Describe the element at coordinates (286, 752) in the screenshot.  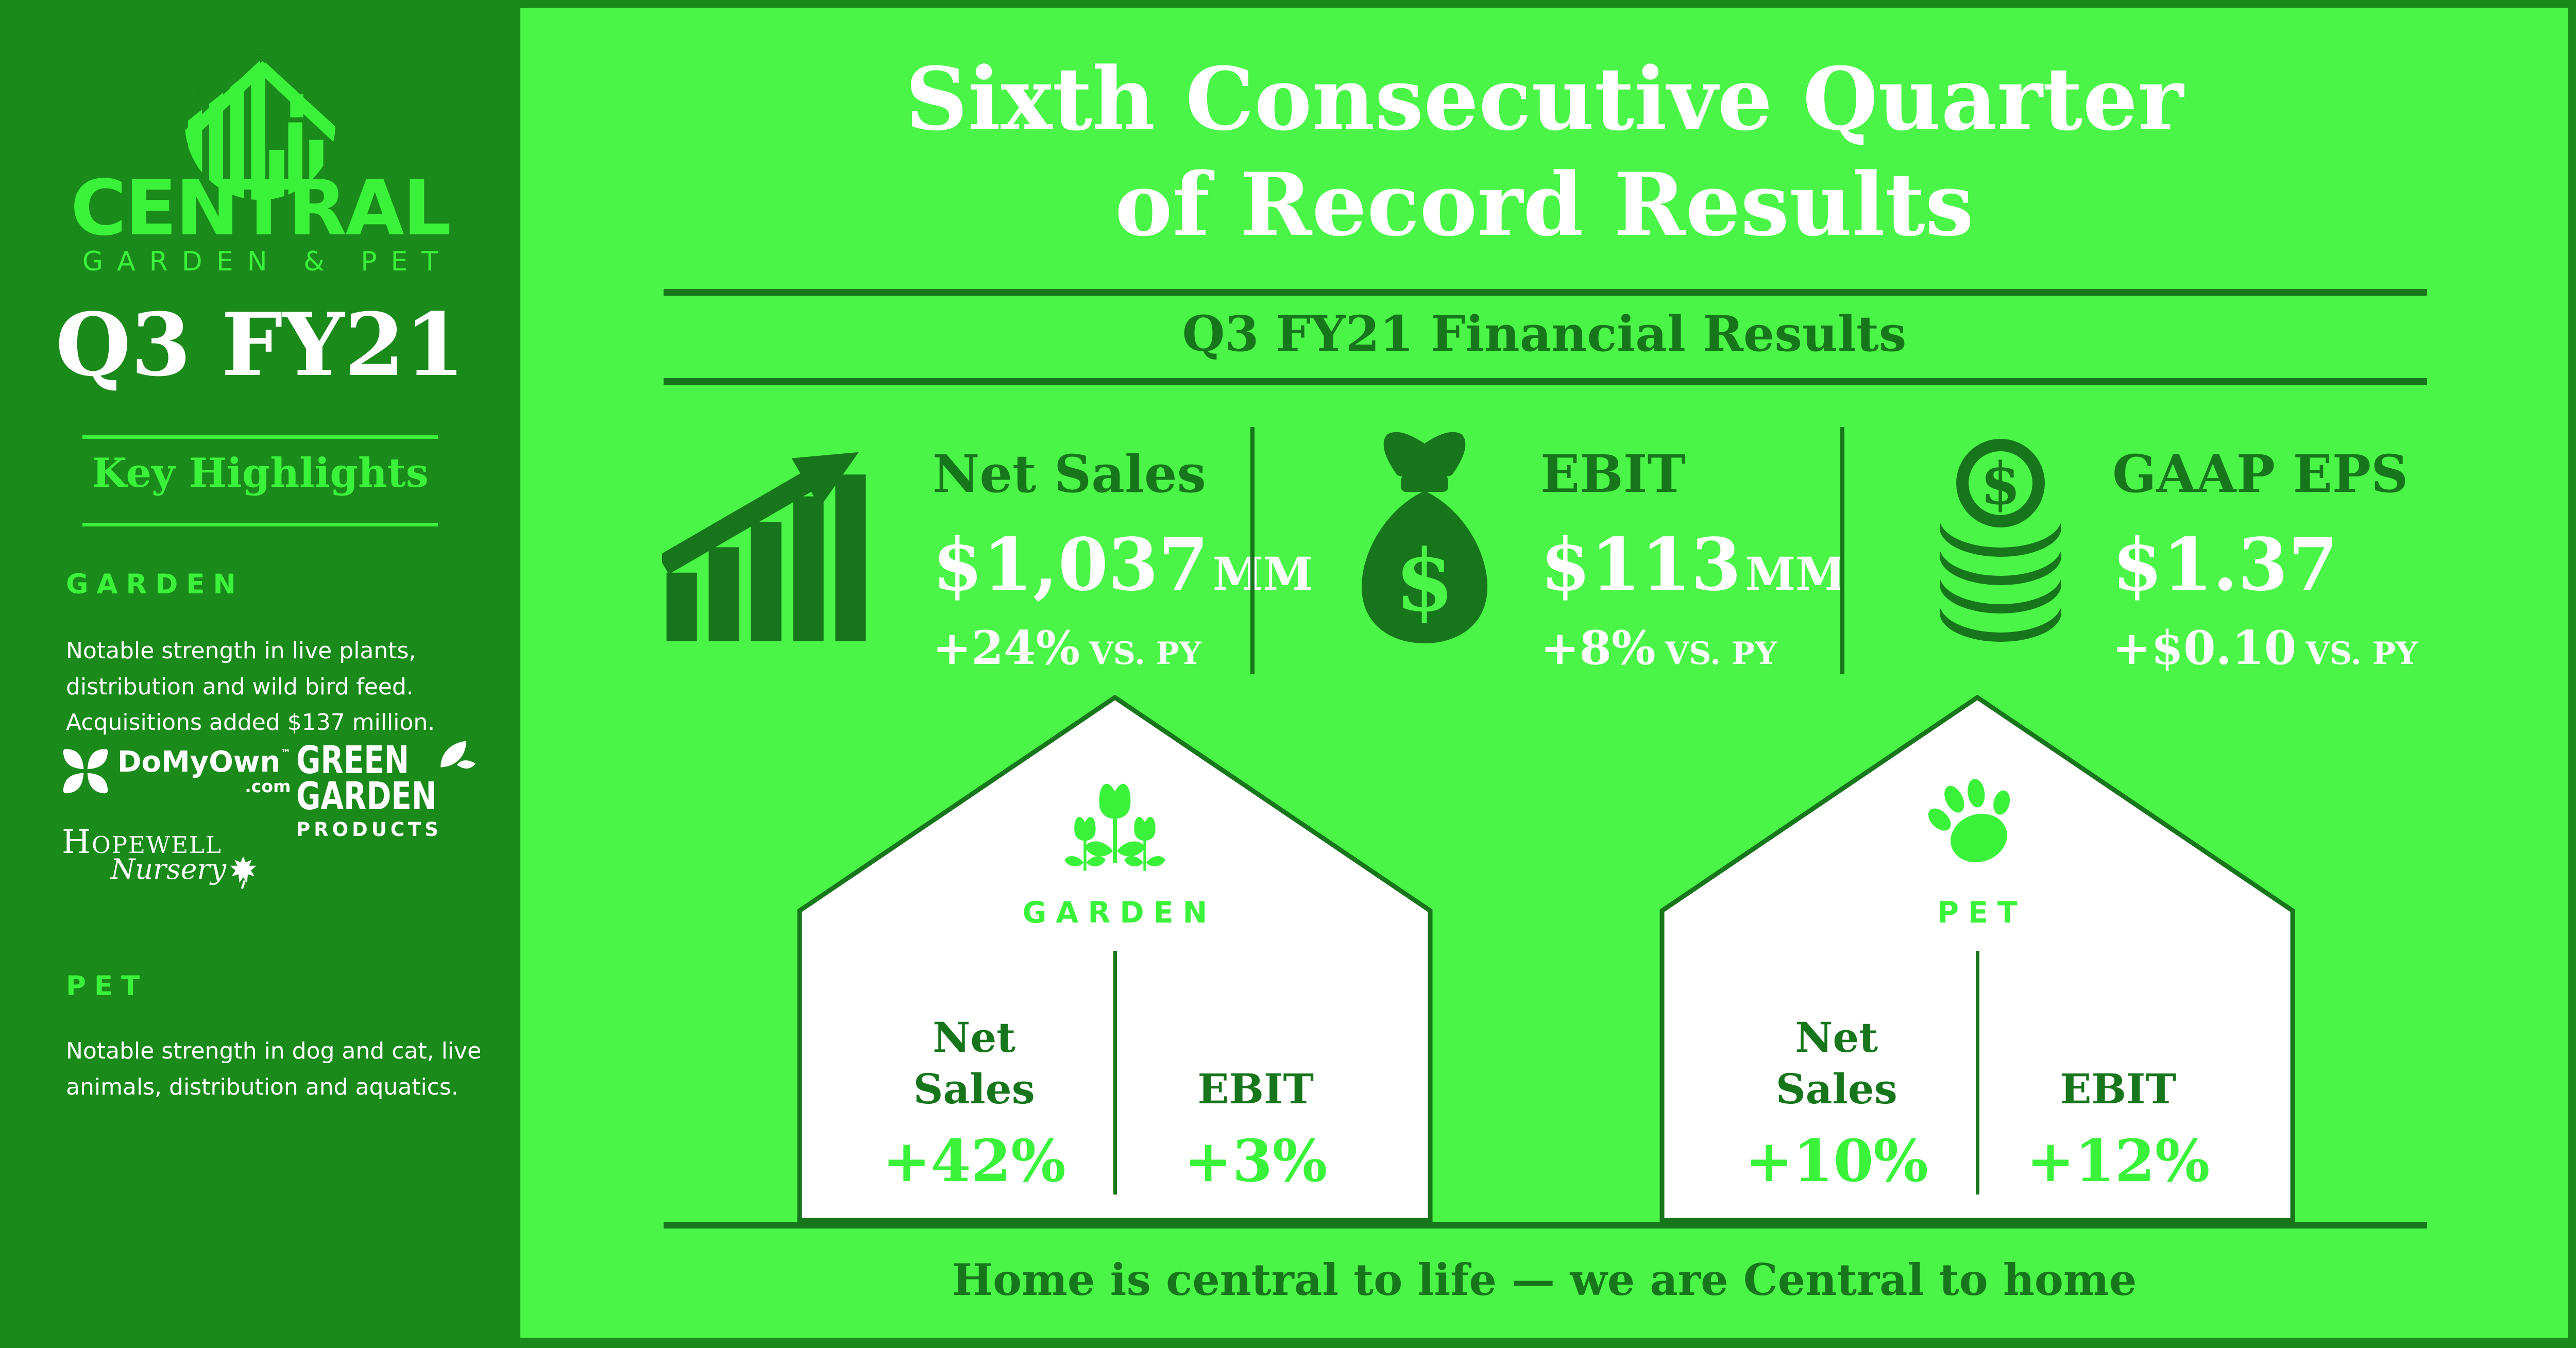
I see `trademark-symbol: ™` at that location.